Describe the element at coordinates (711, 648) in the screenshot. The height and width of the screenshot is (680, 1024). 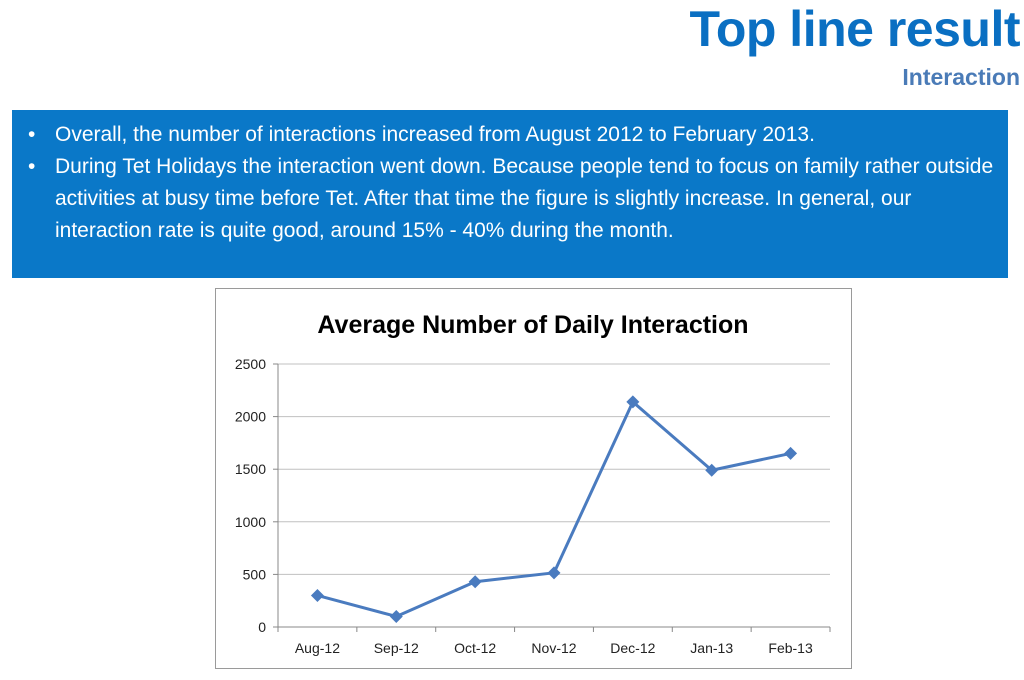
I see `x-tick-label: Jan-13` at that location.